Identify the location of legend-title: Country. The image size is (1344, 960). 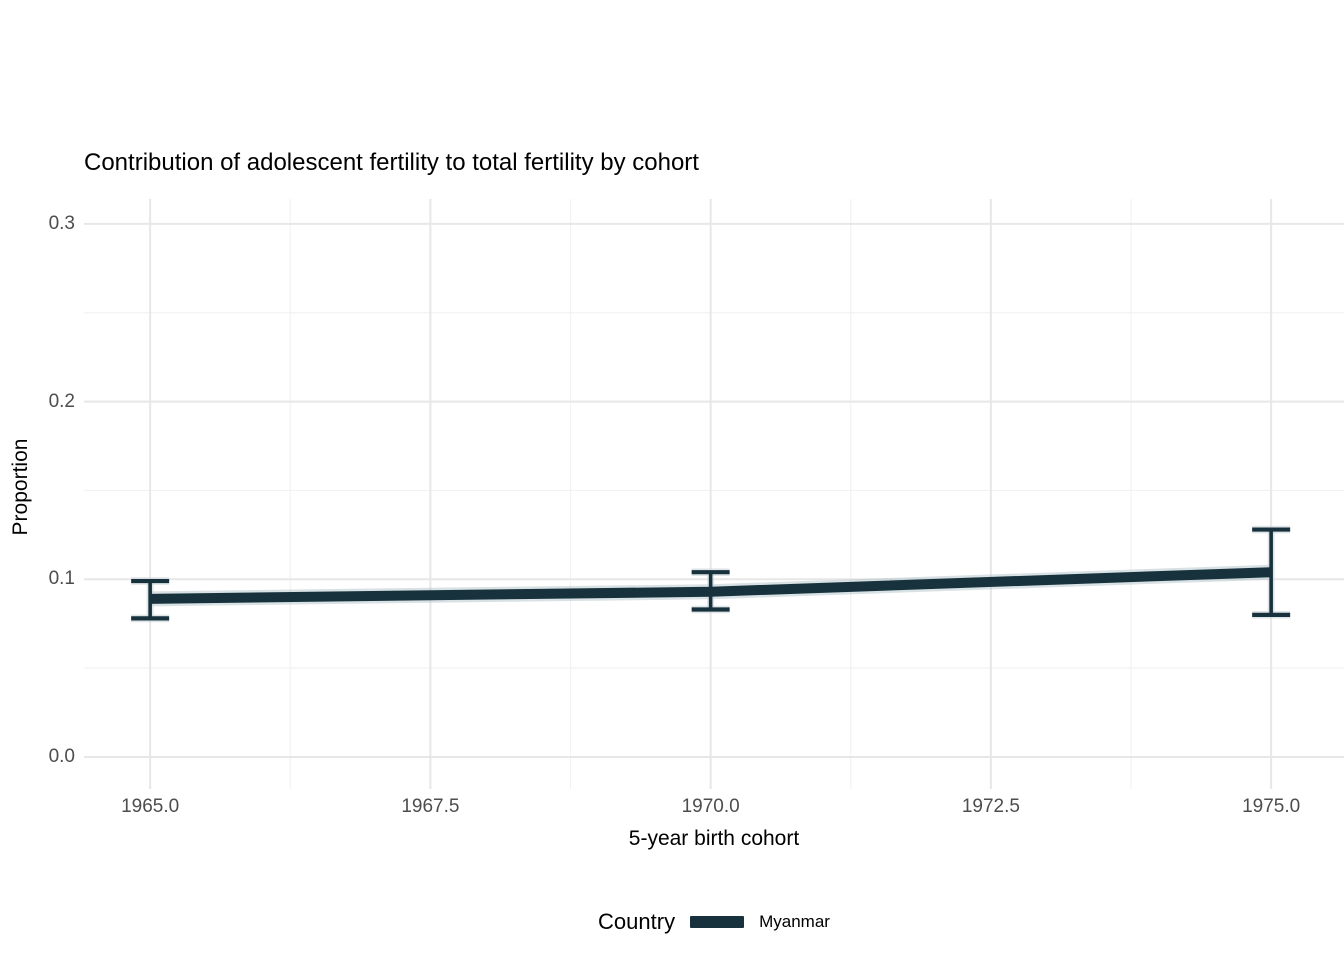
(637, 921).